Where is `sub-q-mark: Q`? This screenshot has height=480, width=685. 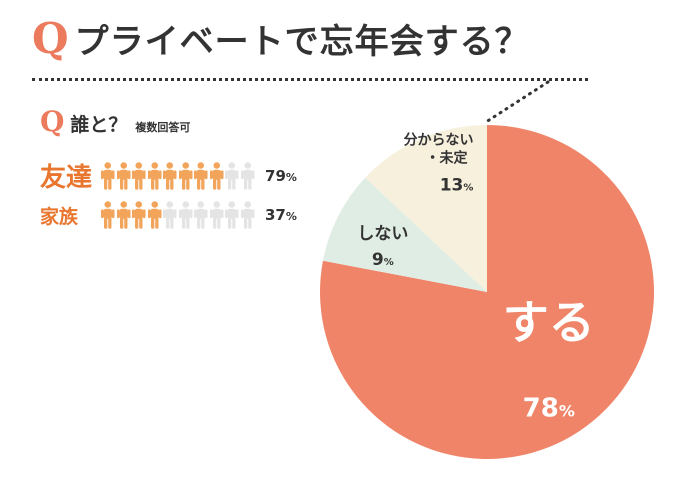
sub-q-mark: Q is located at coordinates (52, 121).